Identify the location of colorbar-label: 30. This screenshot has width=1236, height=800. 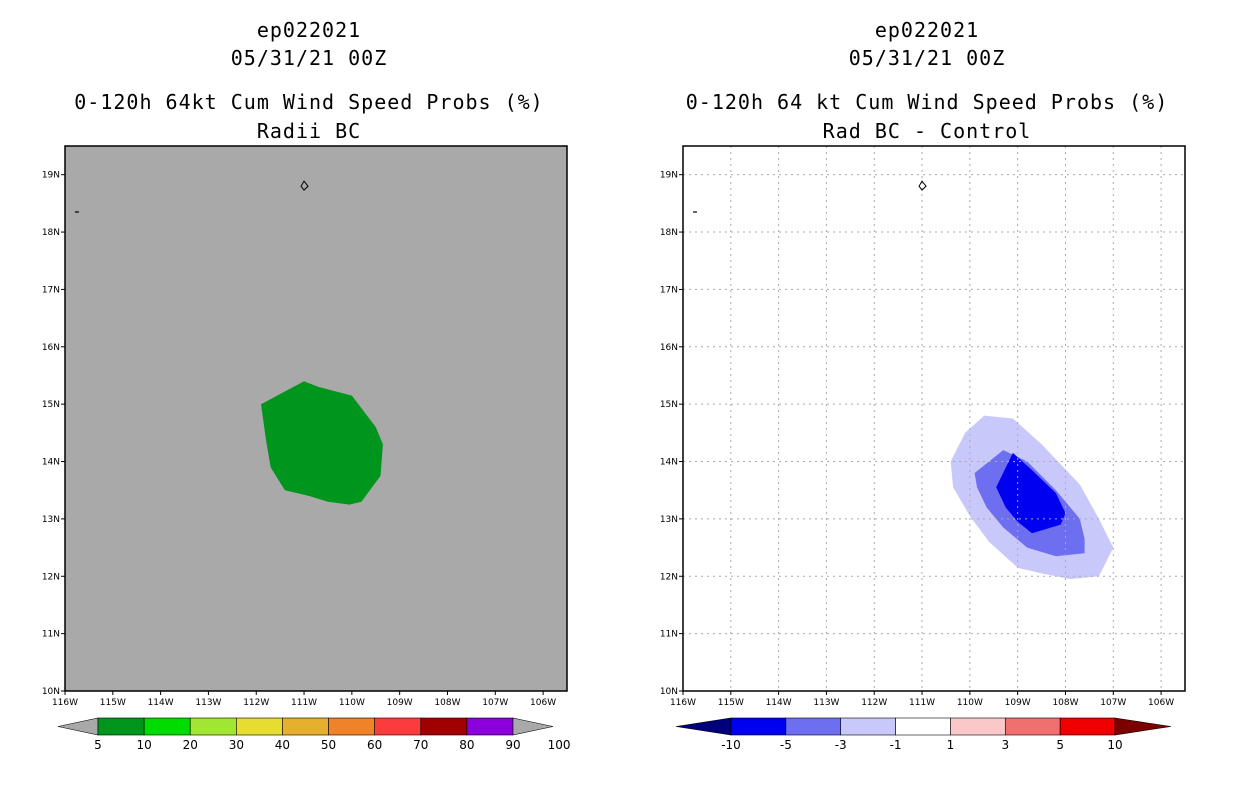
(236, 745).